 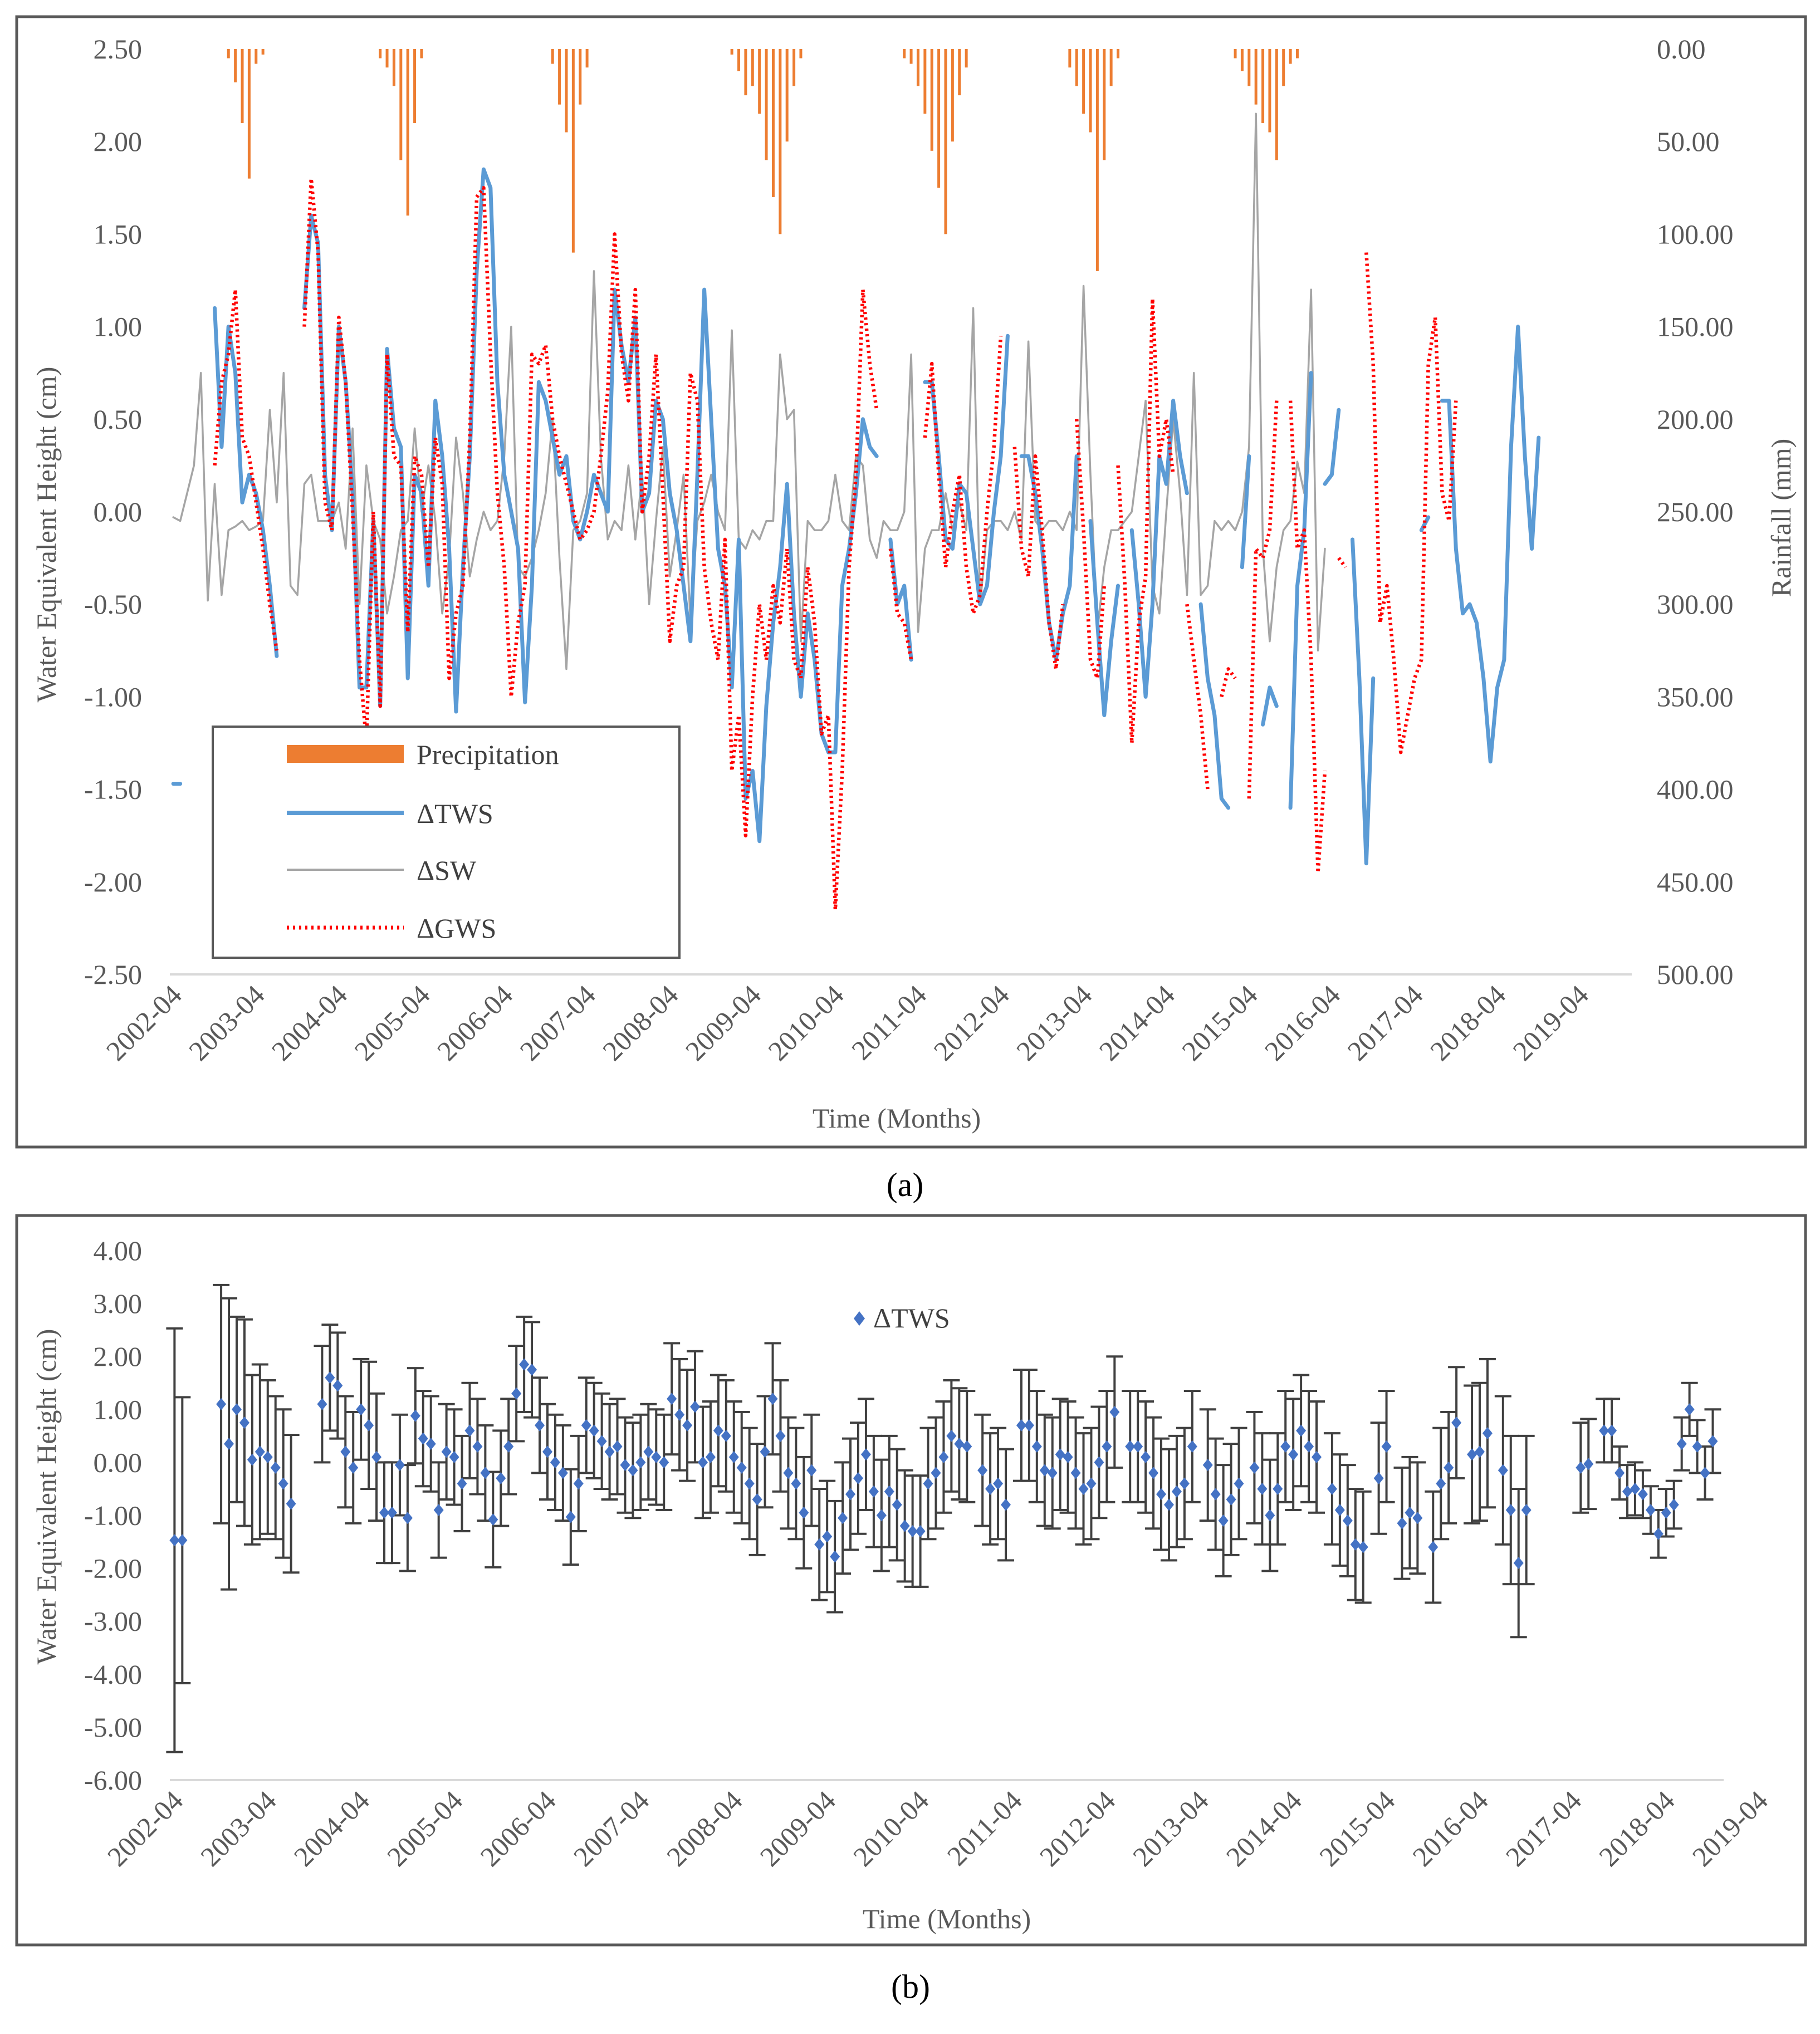 What do you see at coordinates (1696, 419) in the screenshot?
I see `y2-tick-label: 200.00` at bounding box center [1696, 419].